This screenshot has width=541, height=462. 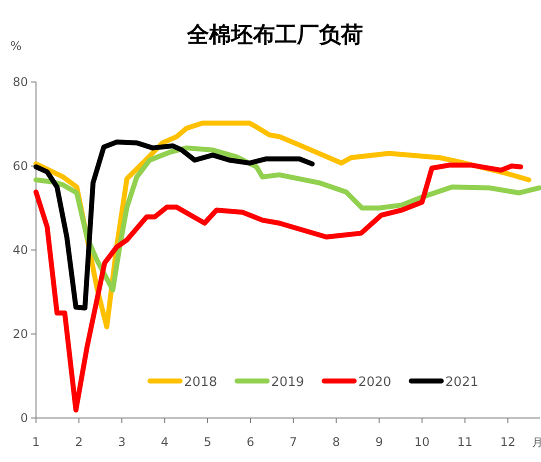 I want to click on x-axis-title: 月, so click(x=536, y=442).